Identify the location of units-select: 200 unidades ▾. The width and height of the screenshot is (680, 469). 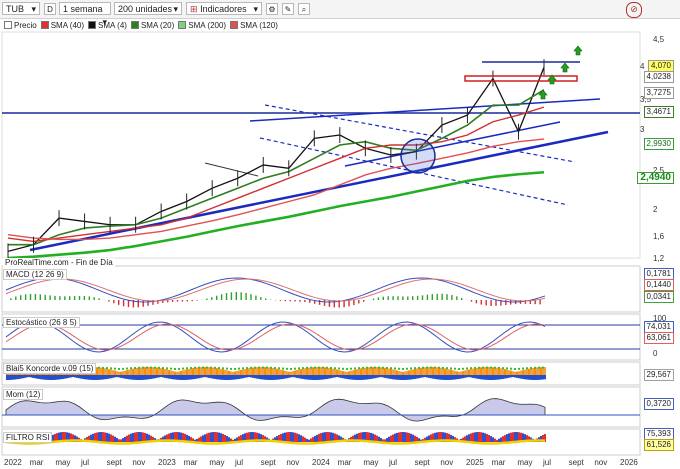
(148, 8).